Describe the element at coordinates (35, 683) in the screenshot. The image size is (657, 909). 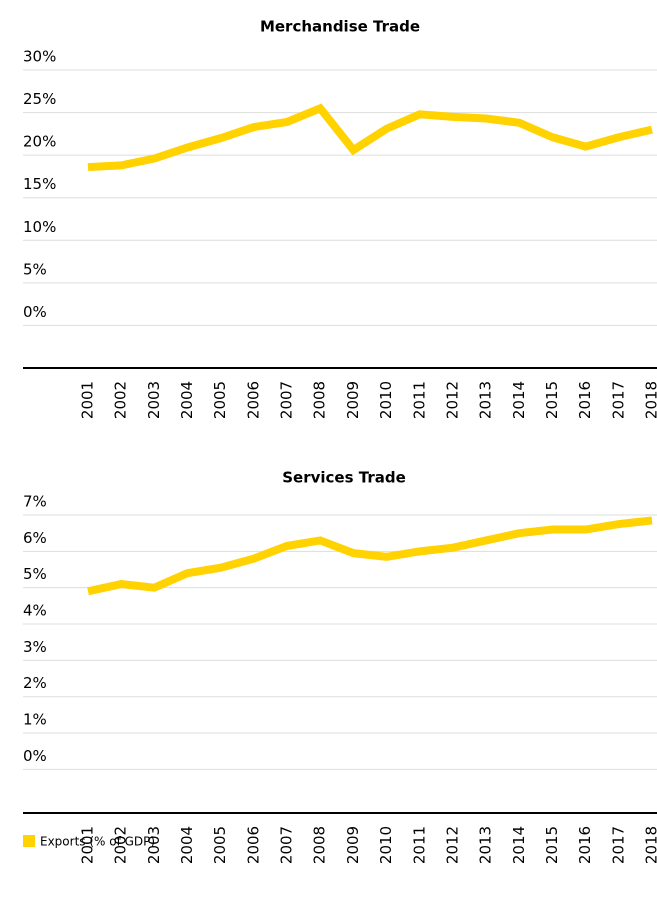
I see `y-tick-label: 2%` at that location.